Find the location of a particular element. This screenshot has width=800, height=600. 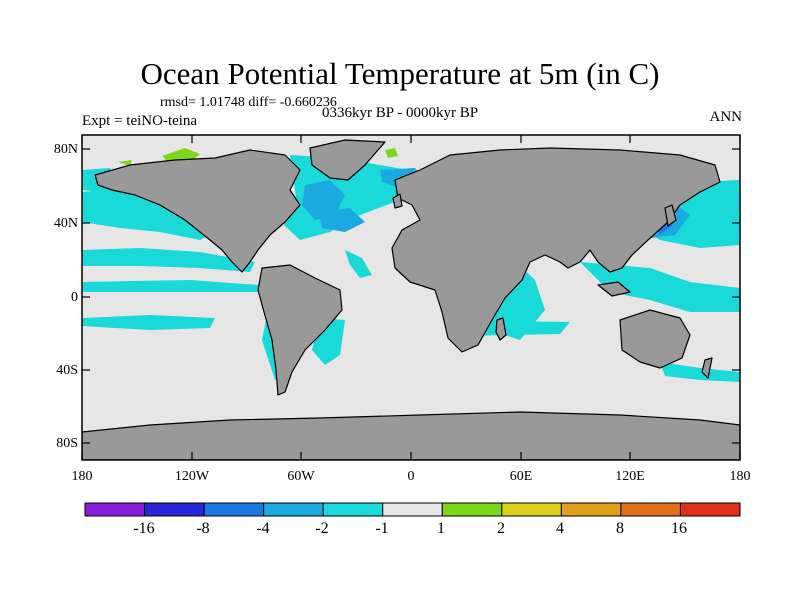

gulf-stream-cooling is located at coordinates (341, 220).